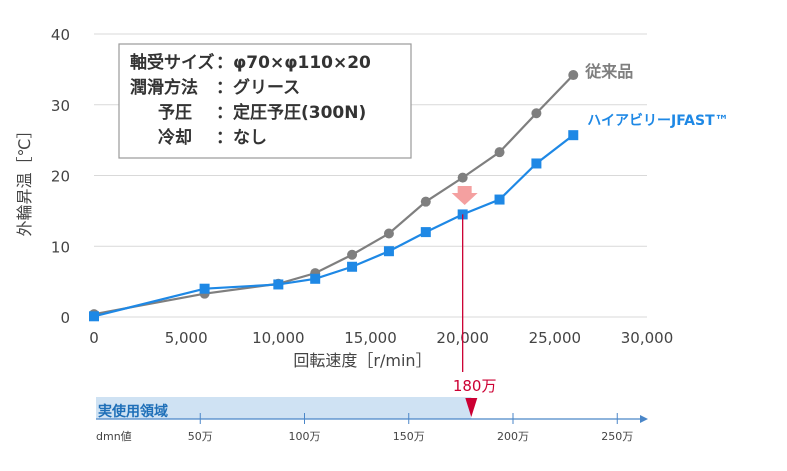 This screenshot has width=787, height=471. Describe the element at coordinates (186, 338) in the screenshot. I see `x-tick-label: 5,000` at that location.